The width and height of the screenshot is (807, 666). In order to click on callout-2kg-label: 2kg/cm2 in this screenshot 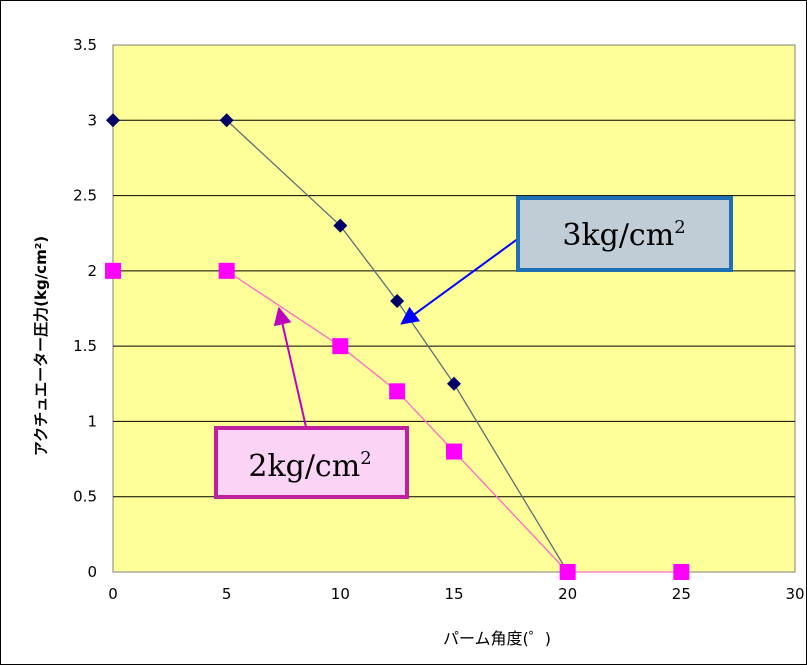, I will do `click(309, 466)`.